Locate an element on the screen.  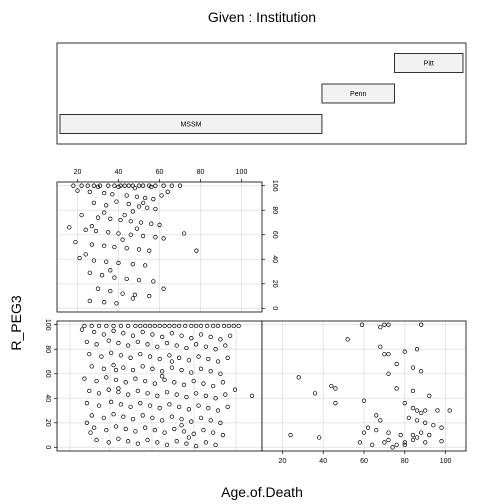
x-tick-label: 60 is located at coordinates (364, 461).